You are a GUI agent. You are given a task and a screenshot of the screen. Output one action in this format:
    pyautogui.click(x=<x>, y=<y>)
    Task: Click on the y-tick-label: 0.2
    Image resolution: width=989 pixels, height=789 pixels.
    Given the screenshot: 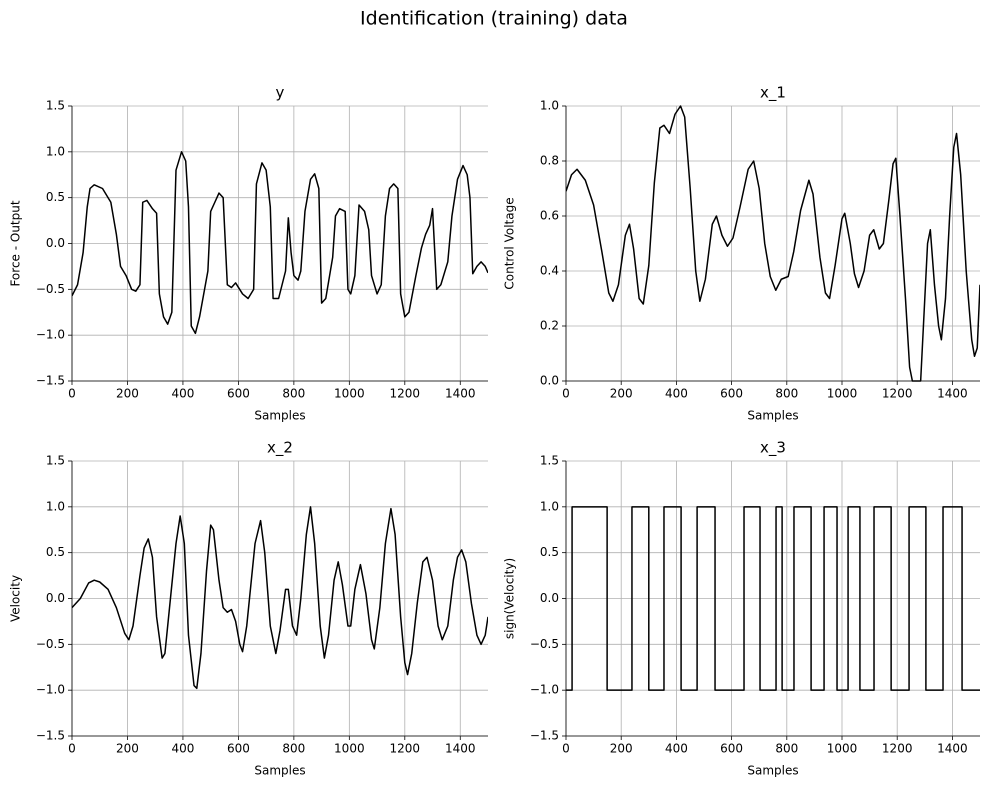 What is the action you would take?
    pyautogui.click(x=549, y=326)
    